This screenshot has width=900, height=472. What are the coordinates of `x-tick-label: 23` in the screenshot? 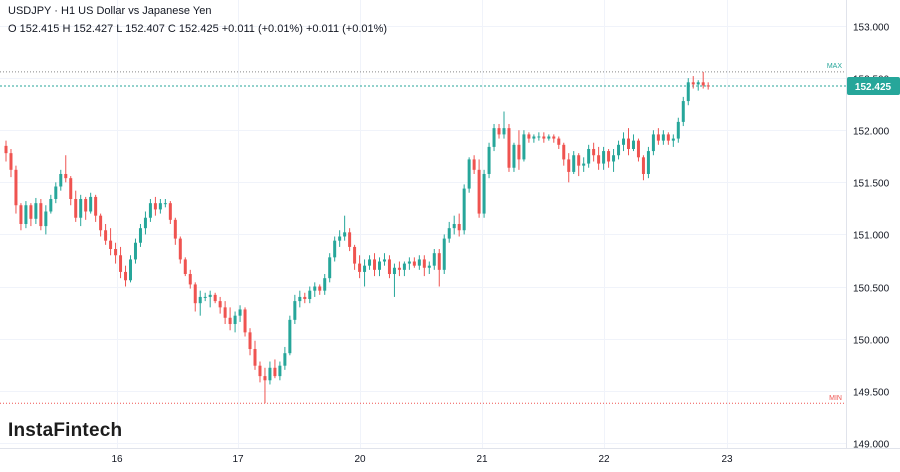 It's located at (727, 459).